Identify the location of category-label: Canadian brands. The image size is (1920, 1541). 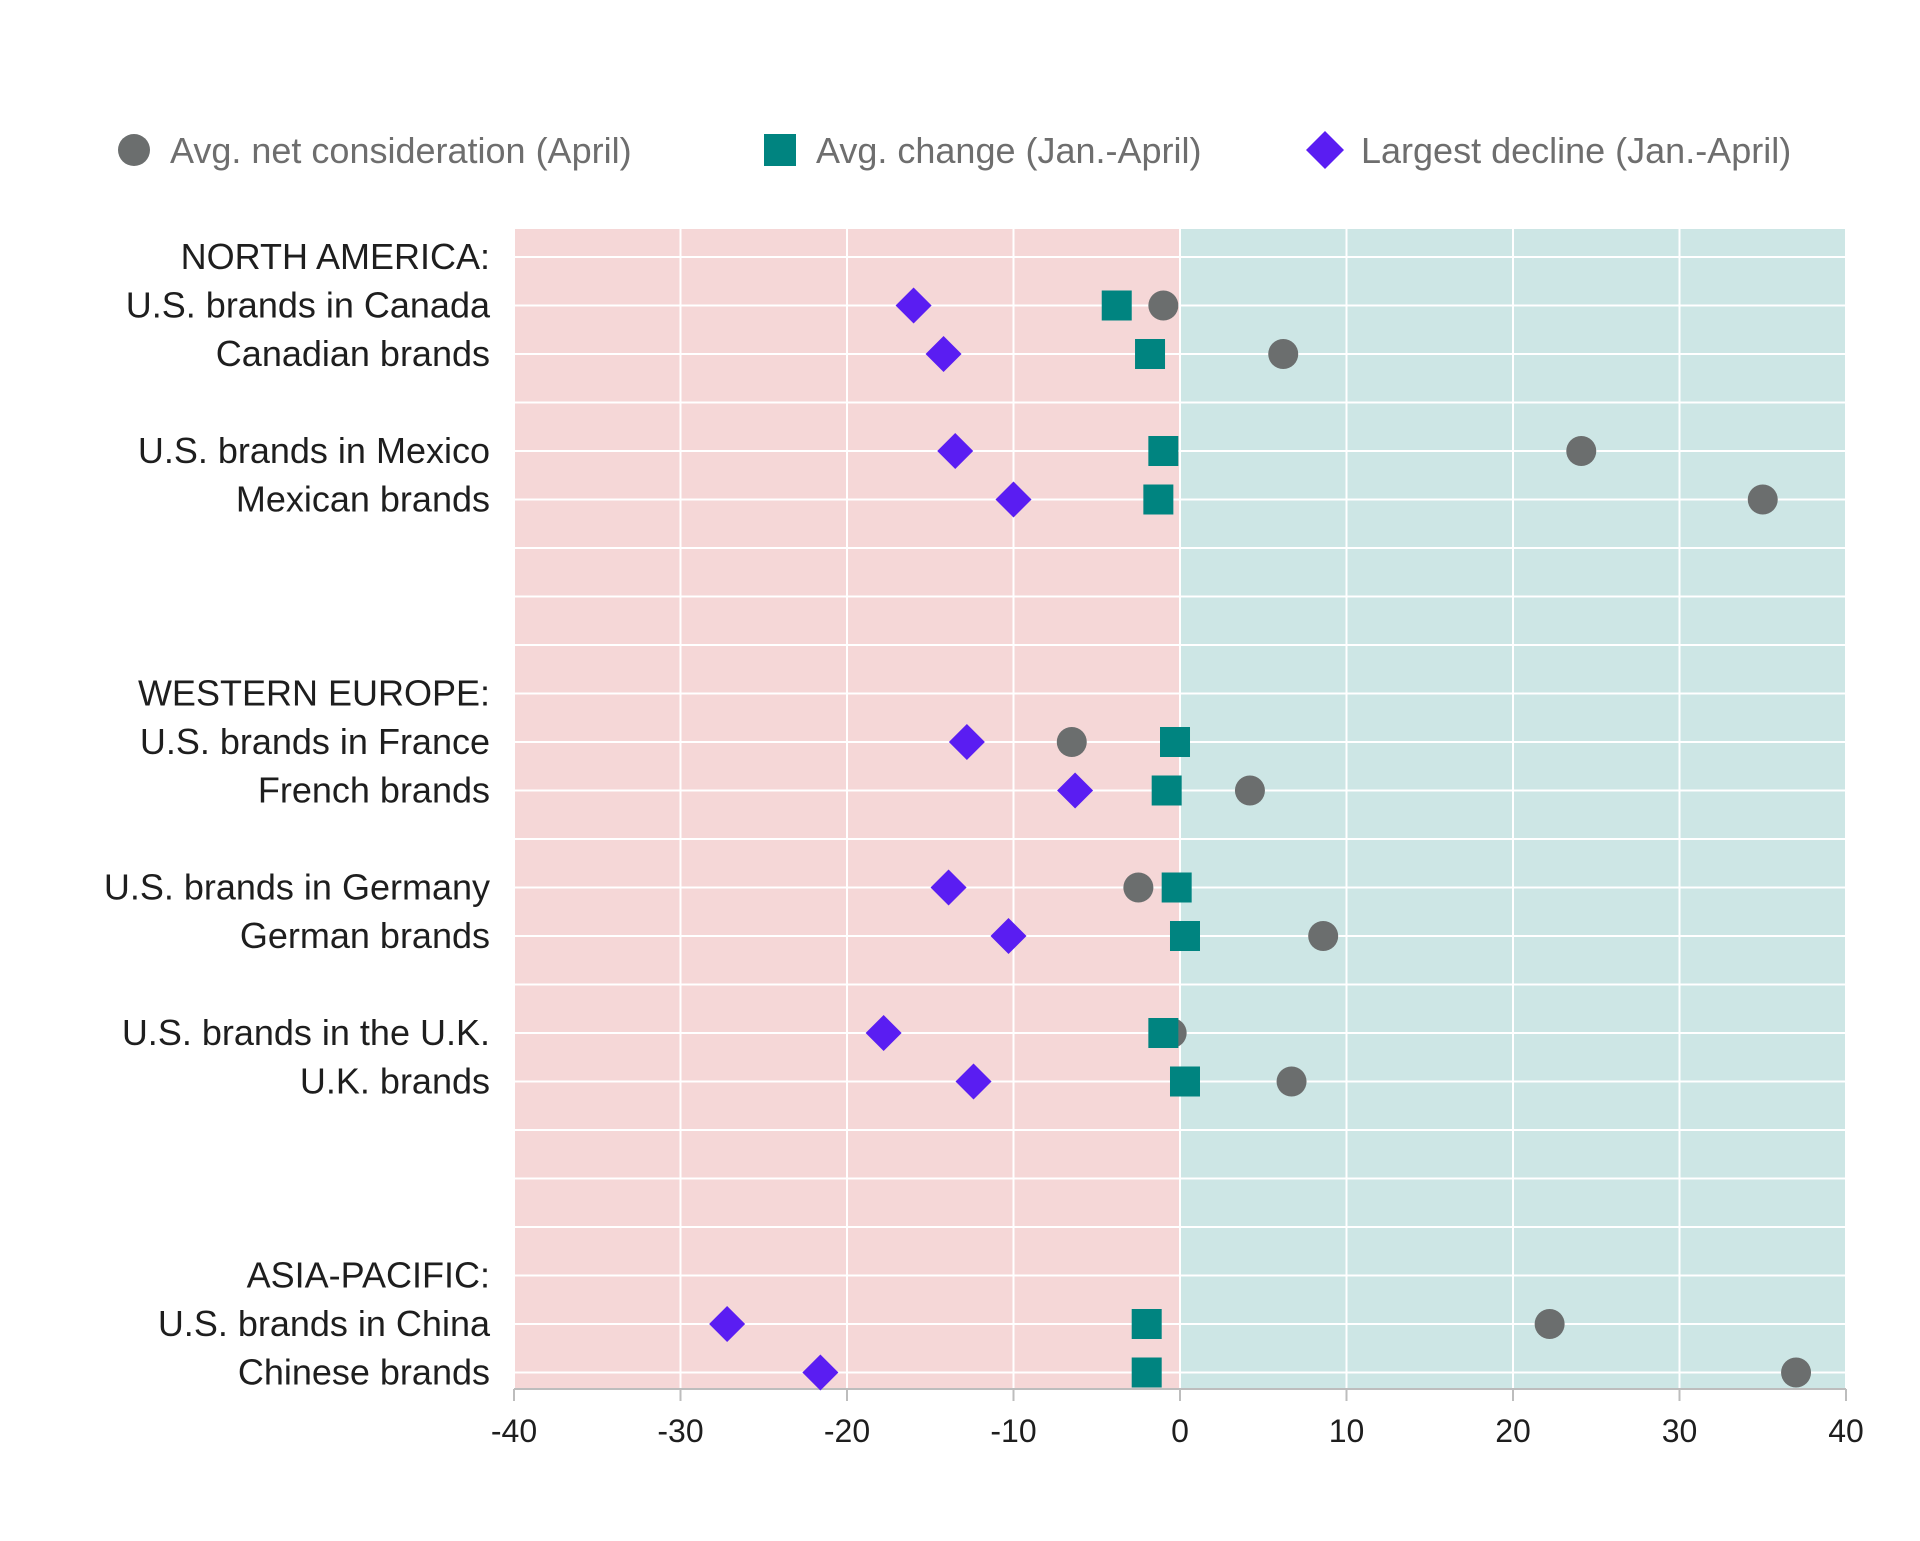
(353, 353).